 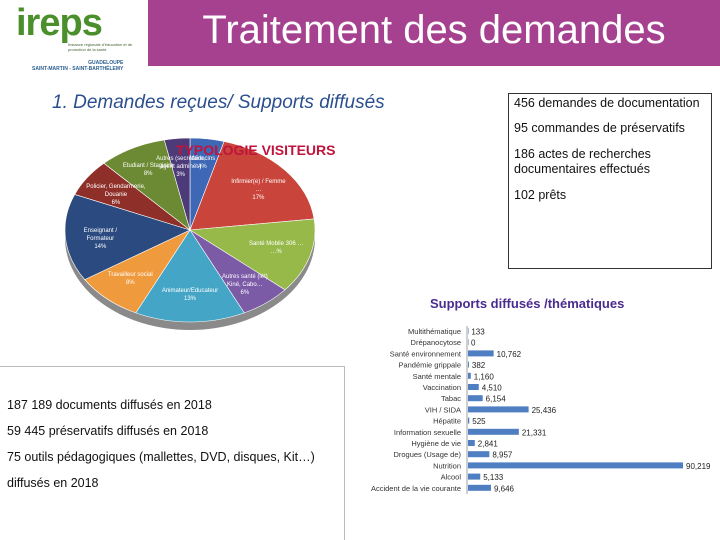 I want to click on bar-value-label: 4,510, so click(x=492, y=388).